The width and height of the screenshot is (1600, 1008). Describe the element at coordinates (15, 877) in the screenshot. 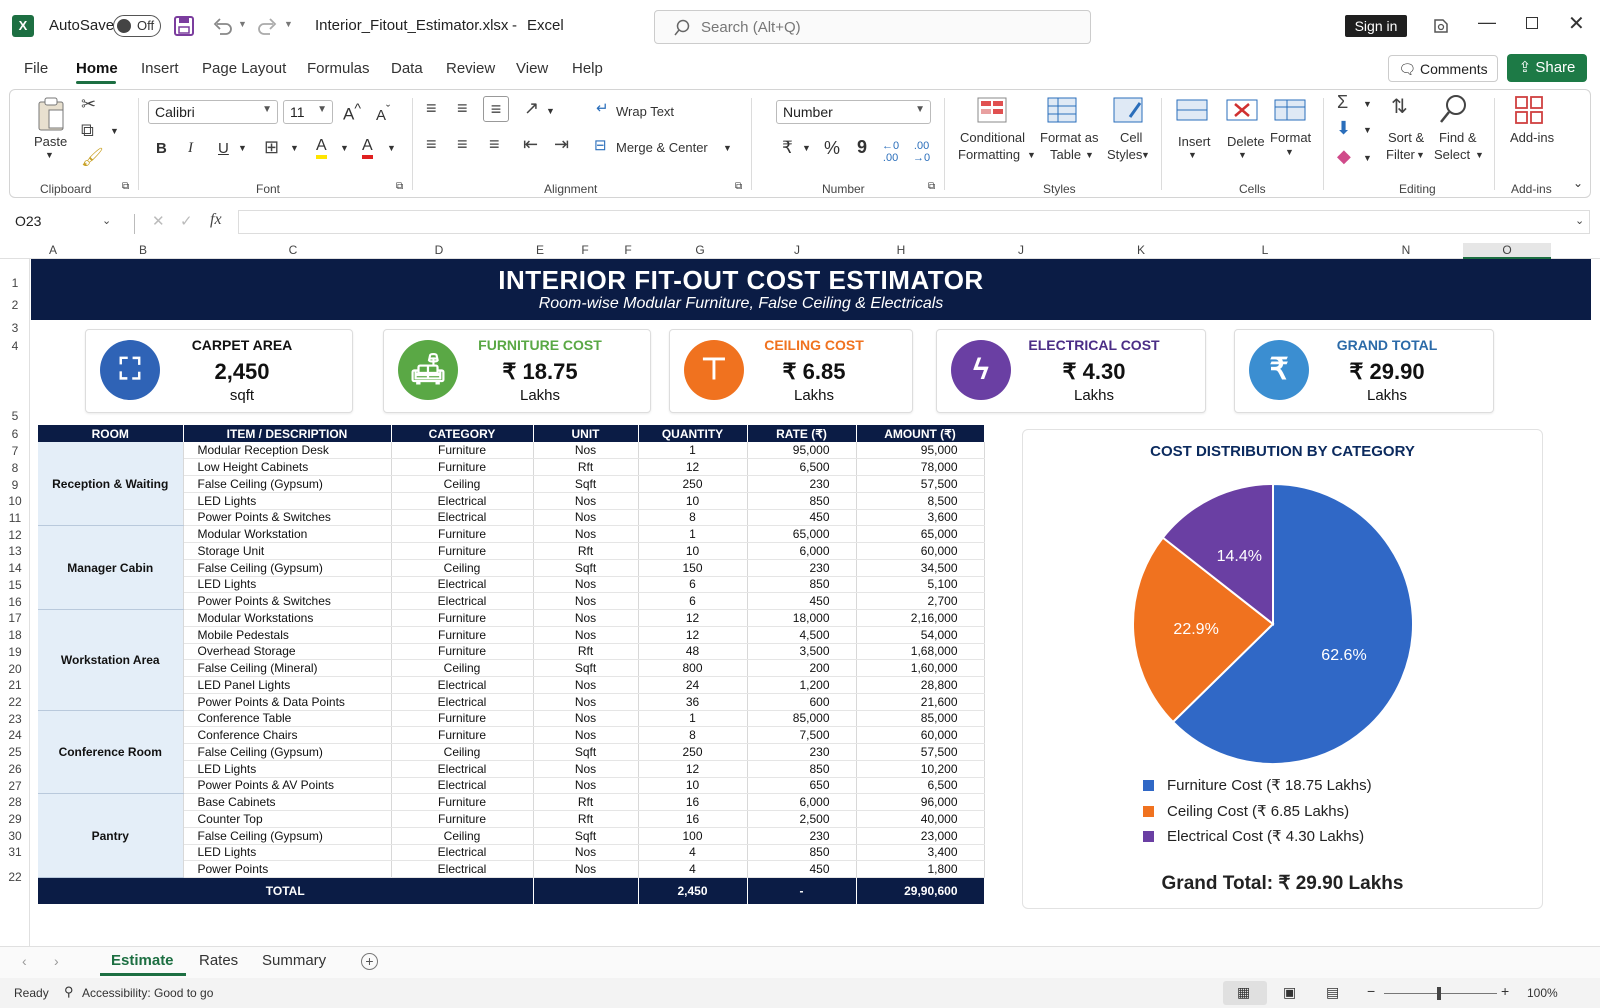

I see `row-header: 22` at that location.